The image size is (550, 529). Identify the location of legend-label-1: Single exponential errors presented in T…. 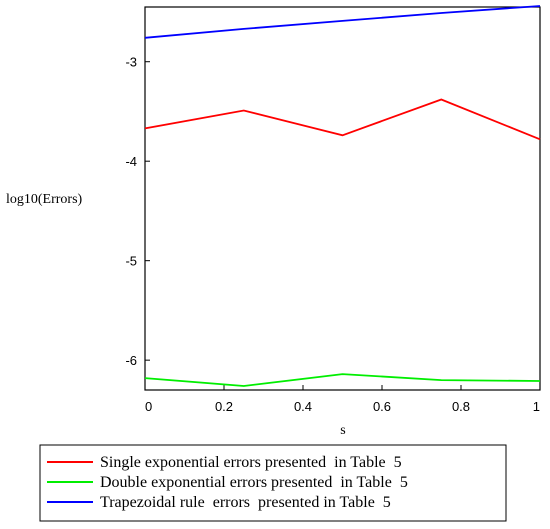
(251, 462).